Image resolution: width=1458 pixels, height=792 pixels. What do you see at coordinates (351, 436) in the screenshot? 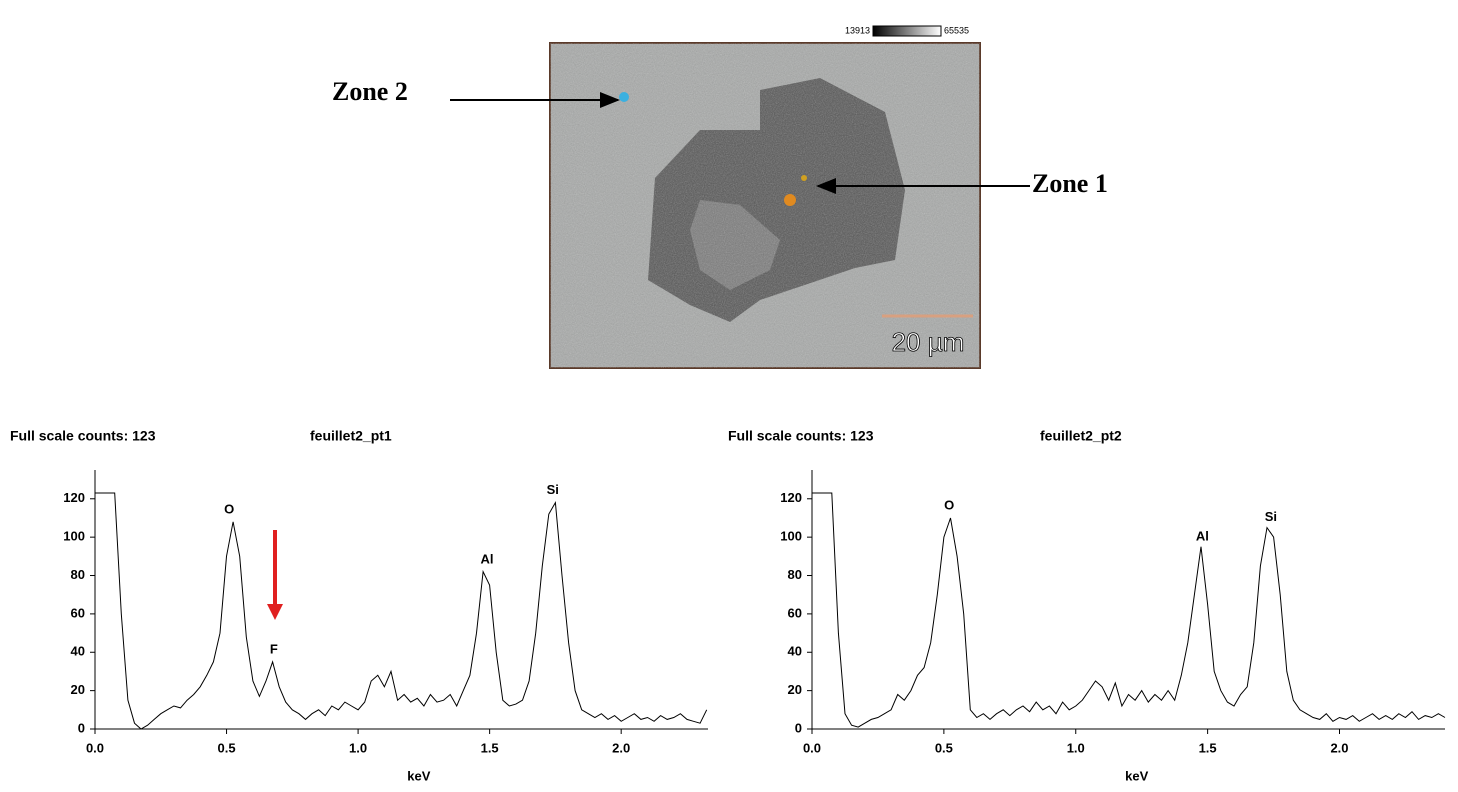
I see `chart-title: feuillet2_pt1` at bounding box center [351, 436].